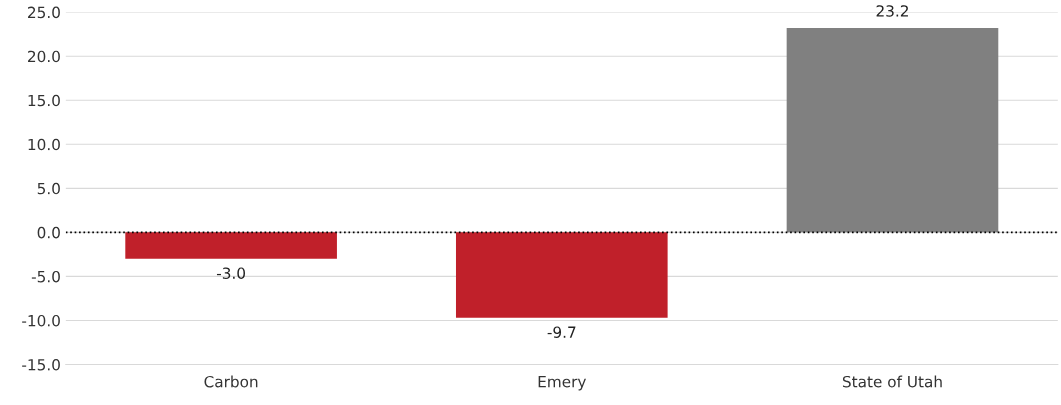  What do you see at coordinates (892, 381) in the screenshot?
I see `x-tick-label: State of Utah` at bounding box center [892, 381].